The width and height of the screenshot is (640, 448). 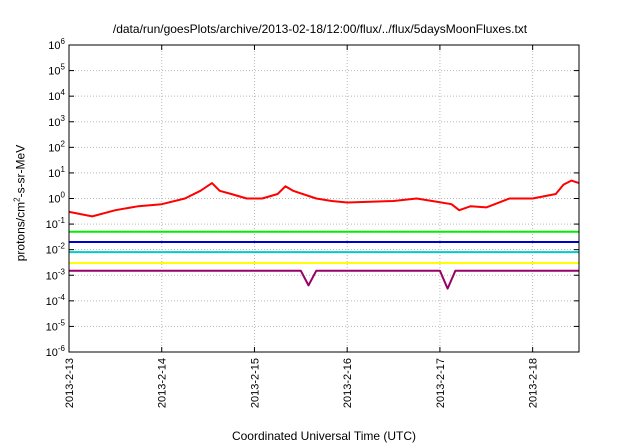 I want to click on x-tick-label: 2013-2-14, so click(x=163, y=383).